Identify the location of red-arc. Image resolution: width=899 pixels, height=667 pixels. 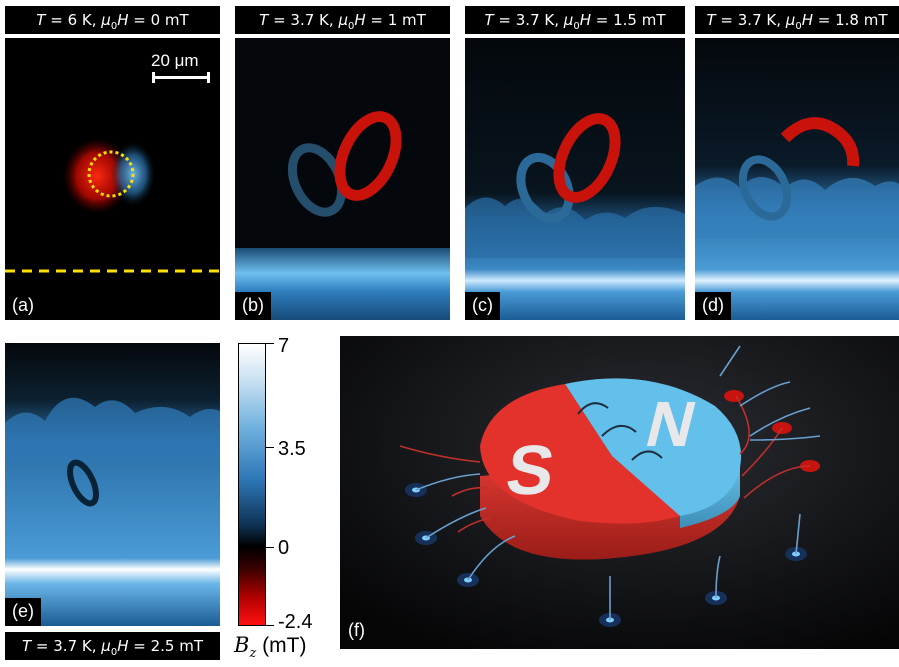
(820, 142).